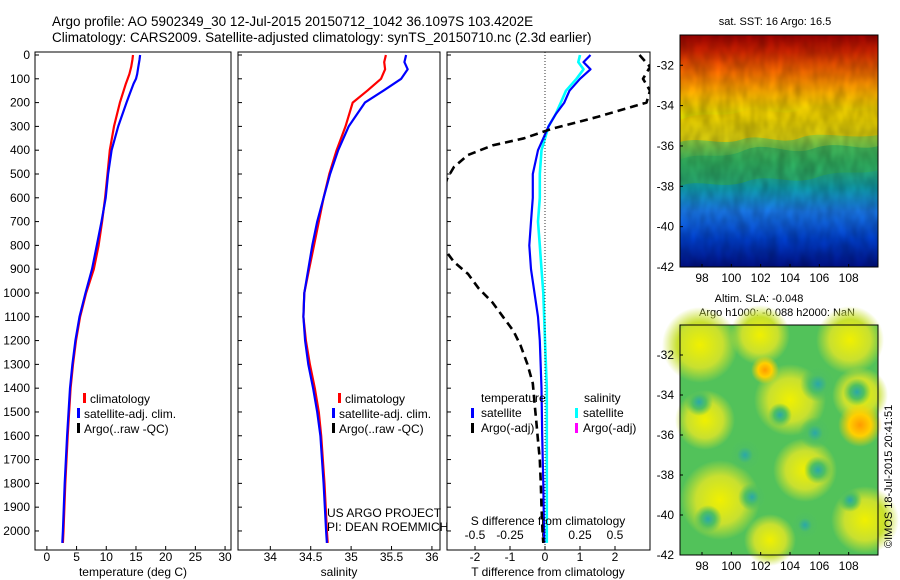 This screenshot has width=900, height=580. What do you see at coordinates (580, 557) in the screenshot?
I see `x-tick-label: 1` at bounding box center [580, 557].